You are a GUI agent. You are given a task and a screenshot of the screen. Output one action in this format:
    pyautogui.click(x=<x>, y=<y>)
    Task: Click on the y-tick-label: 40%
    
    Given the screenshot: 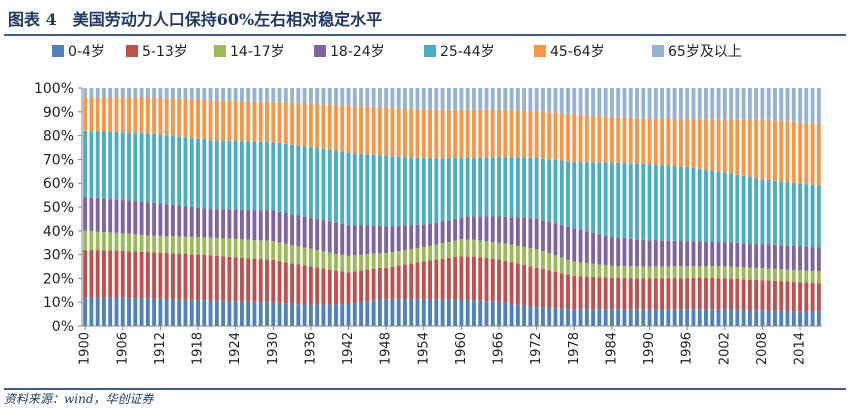 What is the action you would take?
    pyautogui.click(x=58, y=232)
    